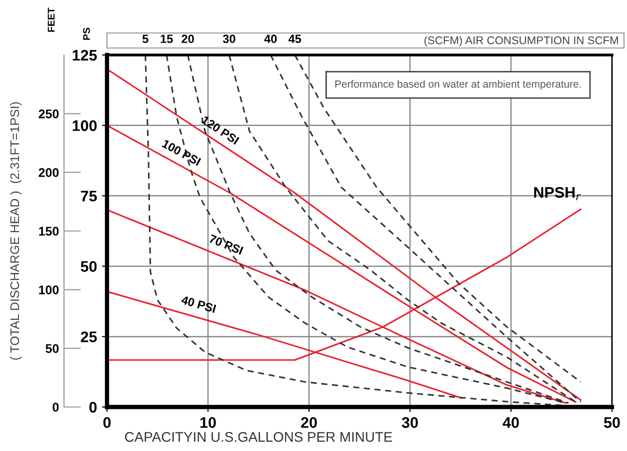 This screenshot has height=451, width=627. What do you see at coordinates (55, 407) in the screenshot?
I see `y2-tick-label: 0` at bounding box center [55, 407].